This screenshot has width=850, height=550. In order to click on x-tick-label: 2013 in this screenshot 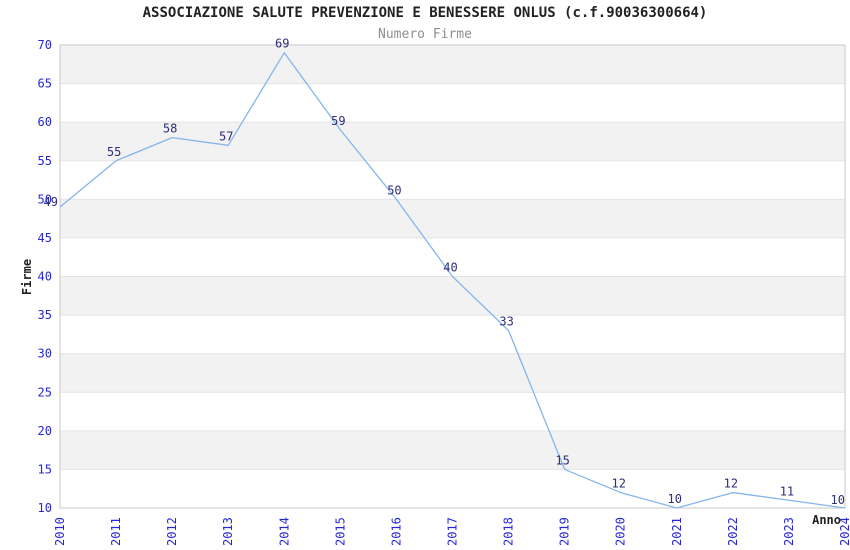, I will do `click(228, 531)`.